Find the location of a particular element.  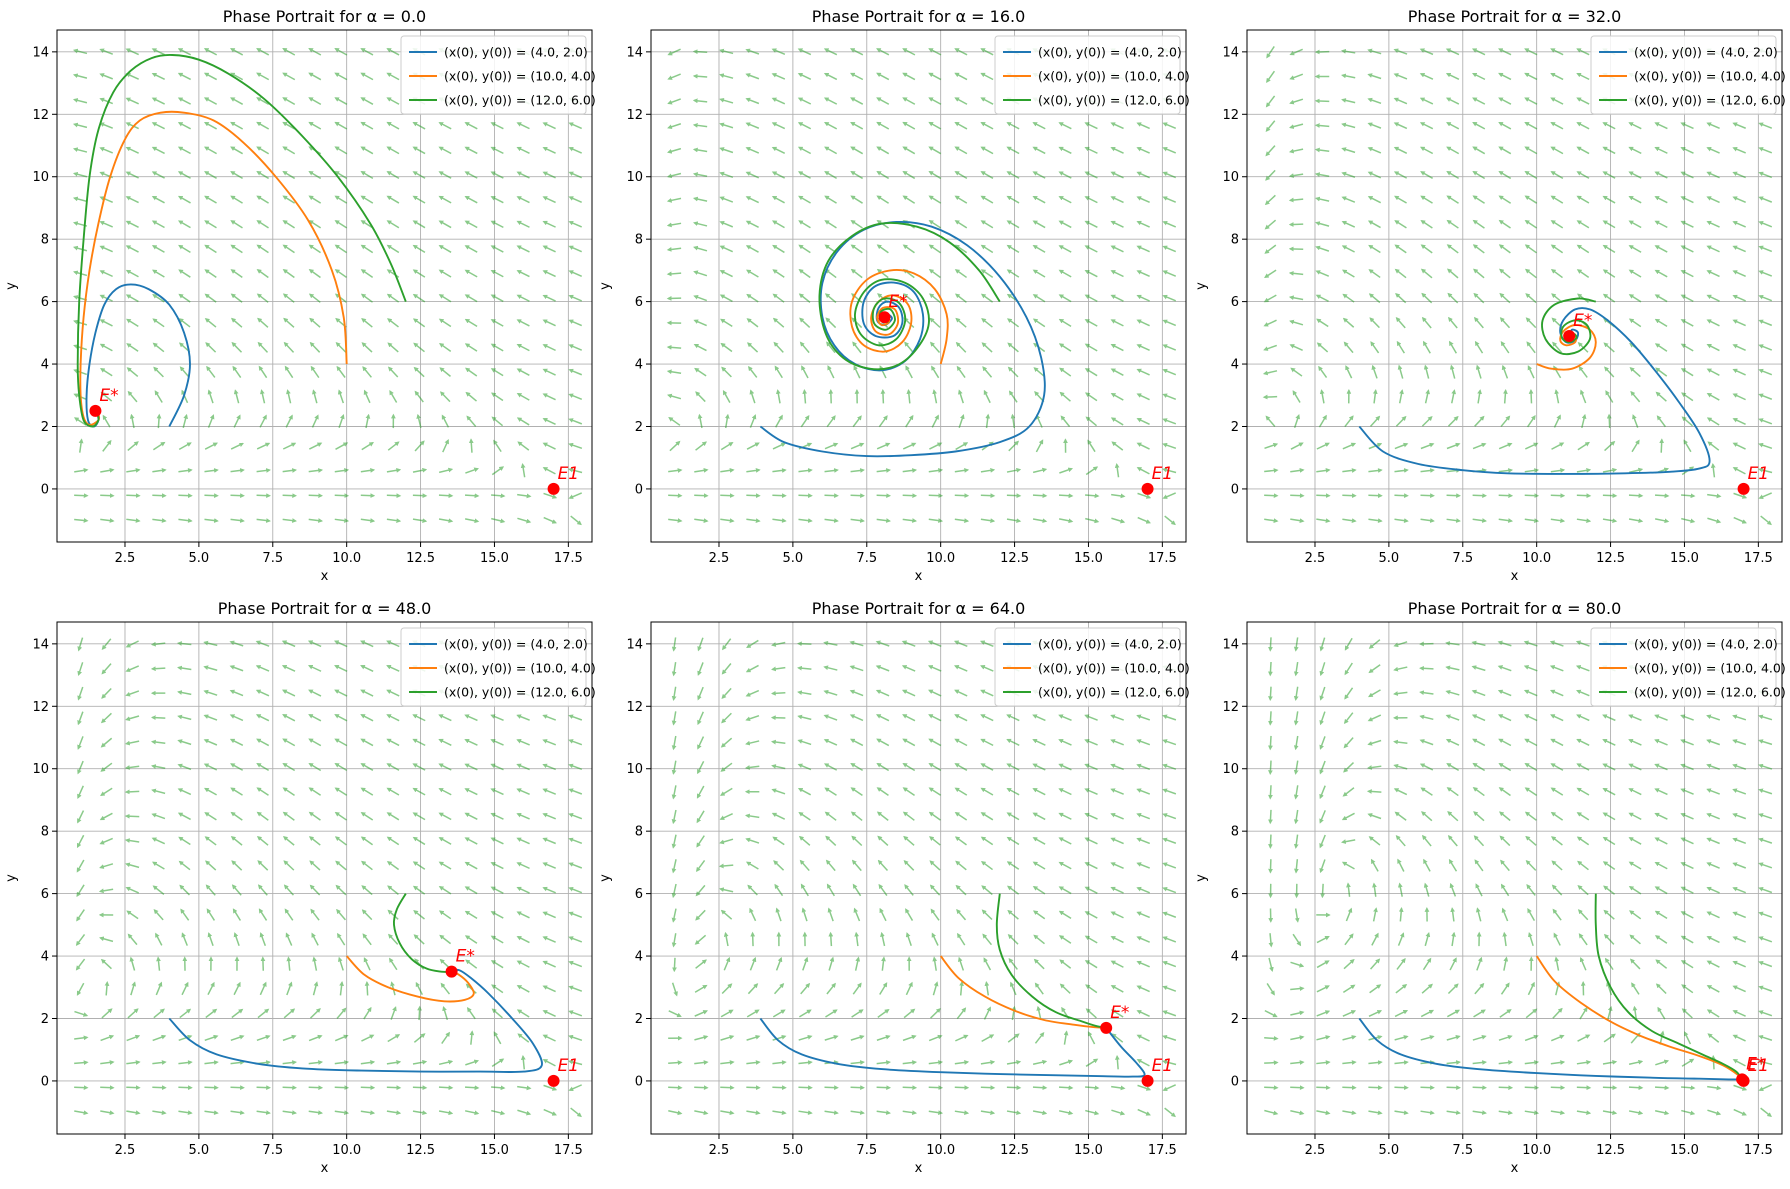

equilibrium-label: E1 is located at coordinates (1163, 474).